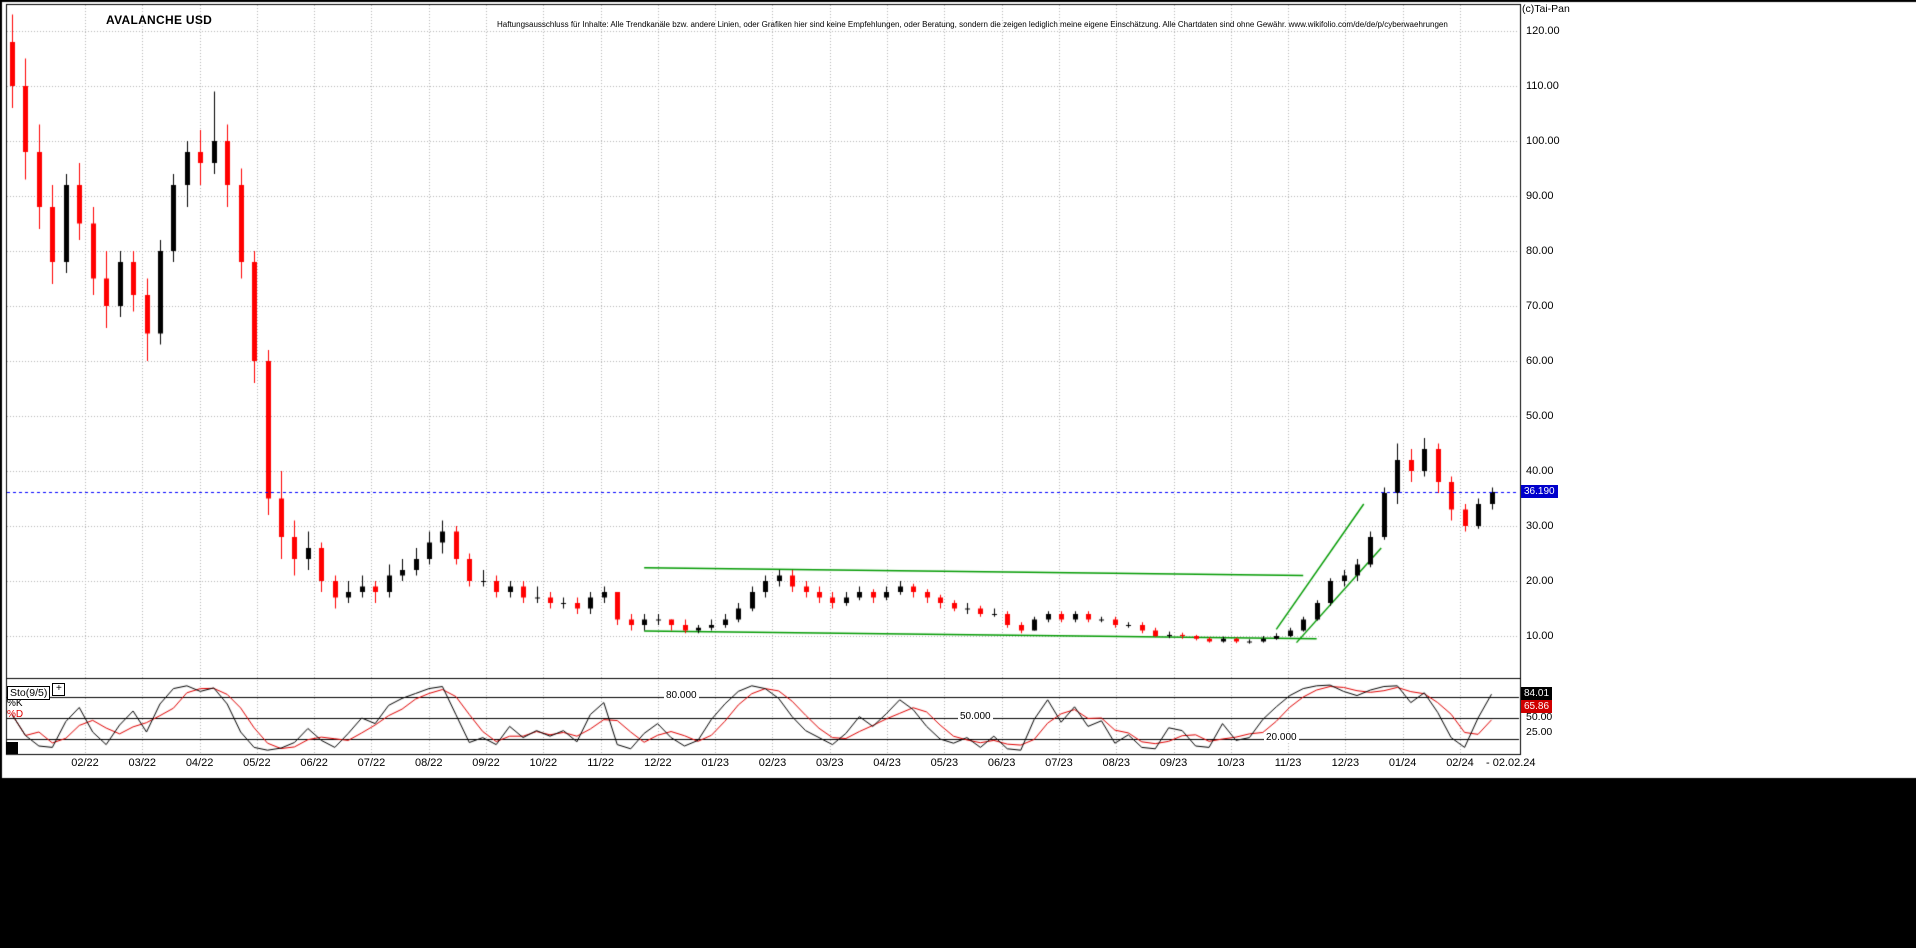 The height and width of the screenshot is (948, 1916). I want to click on d-value-badge: 65.86, so click(1537, 706).